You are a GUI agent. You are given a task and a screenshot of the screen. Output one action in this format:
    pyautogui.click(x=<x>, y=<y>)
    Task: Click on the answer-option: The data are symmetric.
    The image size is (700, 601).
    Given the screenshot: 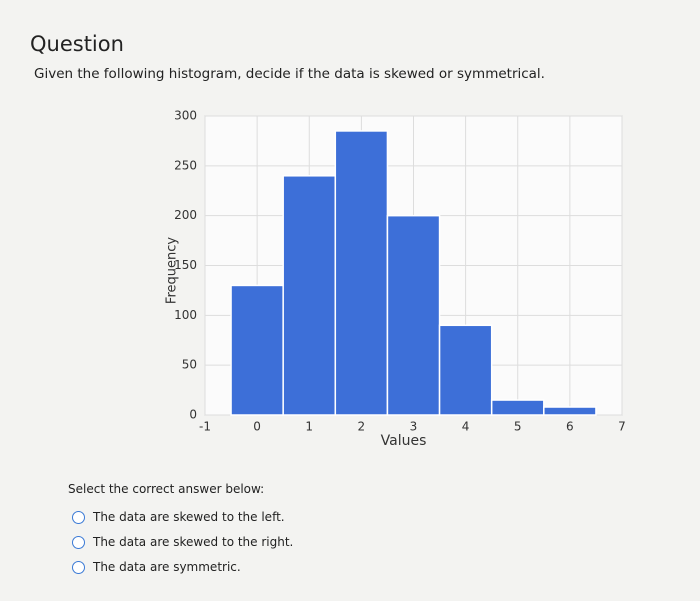 What is the action you would take?
    pyautogui.click(x=156, y=567)
    